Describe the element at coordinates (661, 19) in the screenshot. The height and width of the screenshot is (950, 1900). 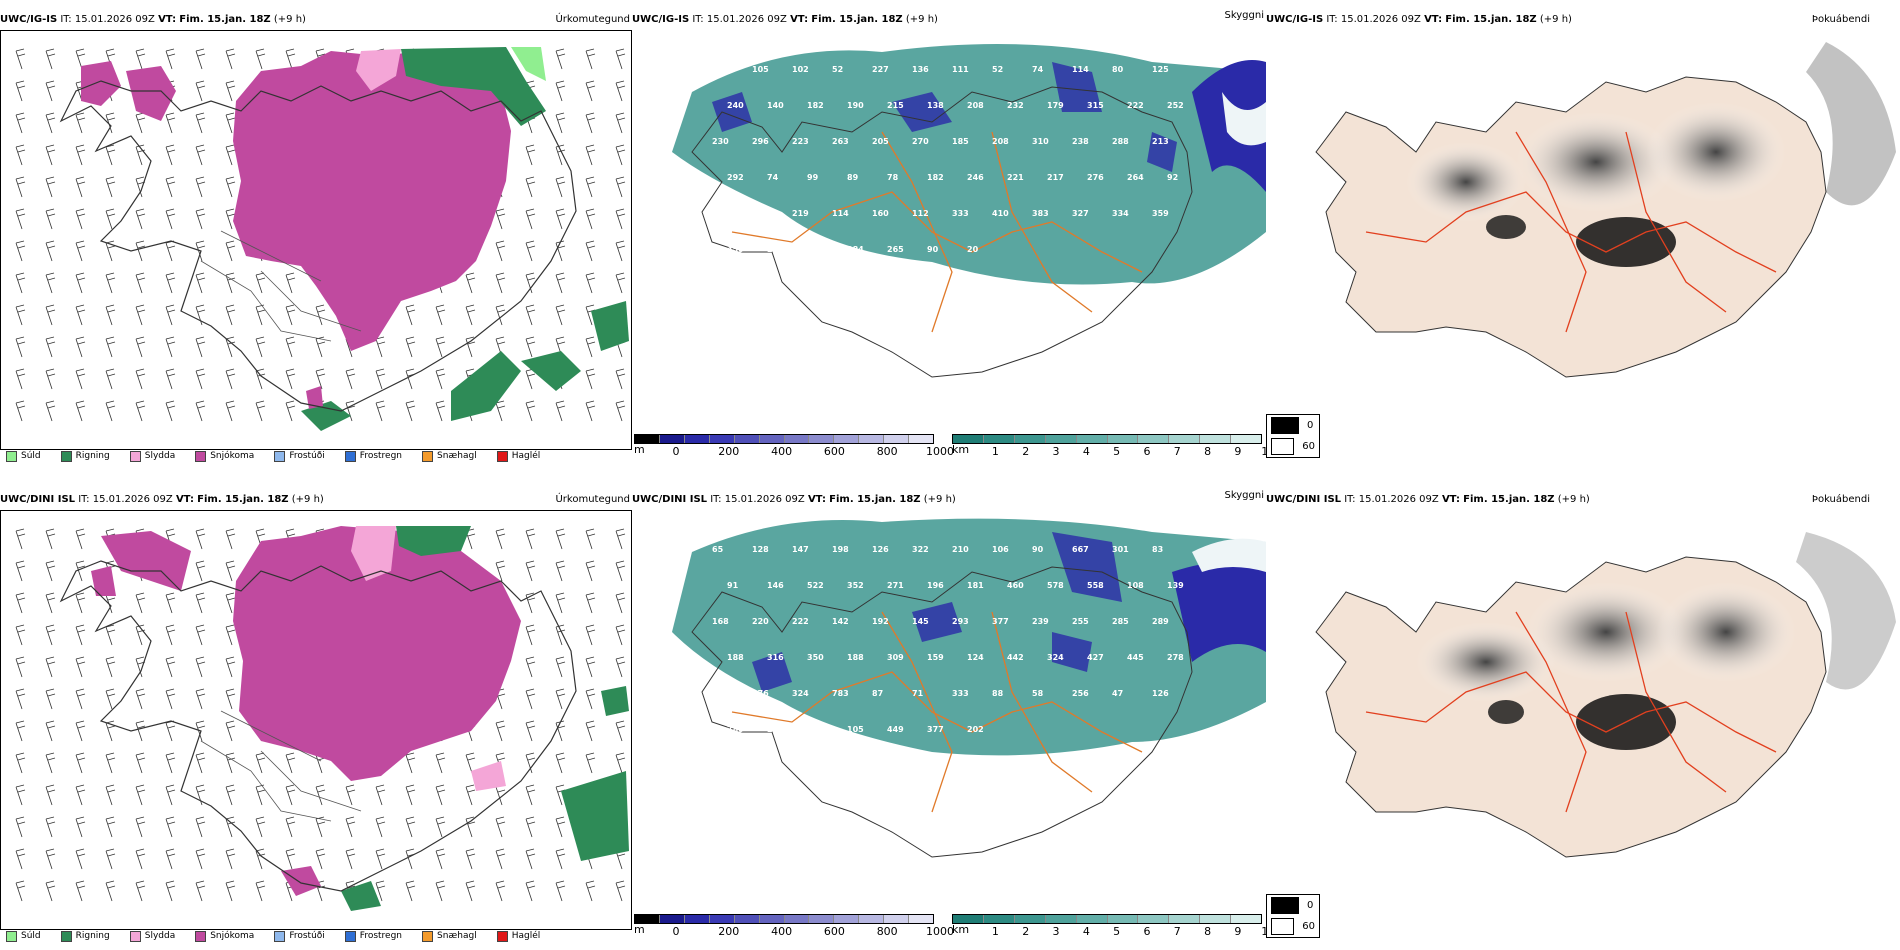
I see `model-name: UWC/IG-IS` at that location.